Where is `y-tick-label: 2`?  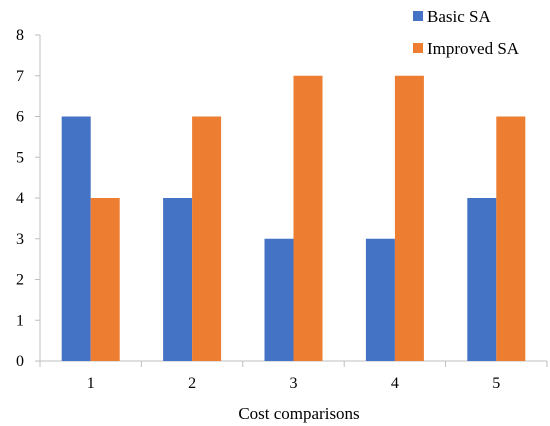
y-tick-label: 2 is located at coordinates (20, 280).